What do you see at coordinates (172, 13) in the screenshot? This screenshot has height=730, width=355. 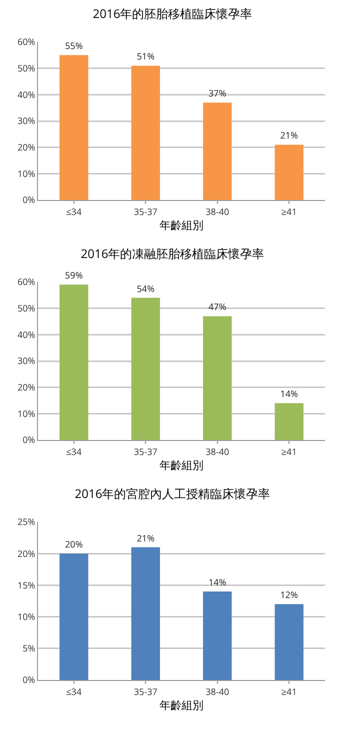 I see `chart-title: 2016年的胚胎移植臨床懷孕率` at bounding box center [172, 13].